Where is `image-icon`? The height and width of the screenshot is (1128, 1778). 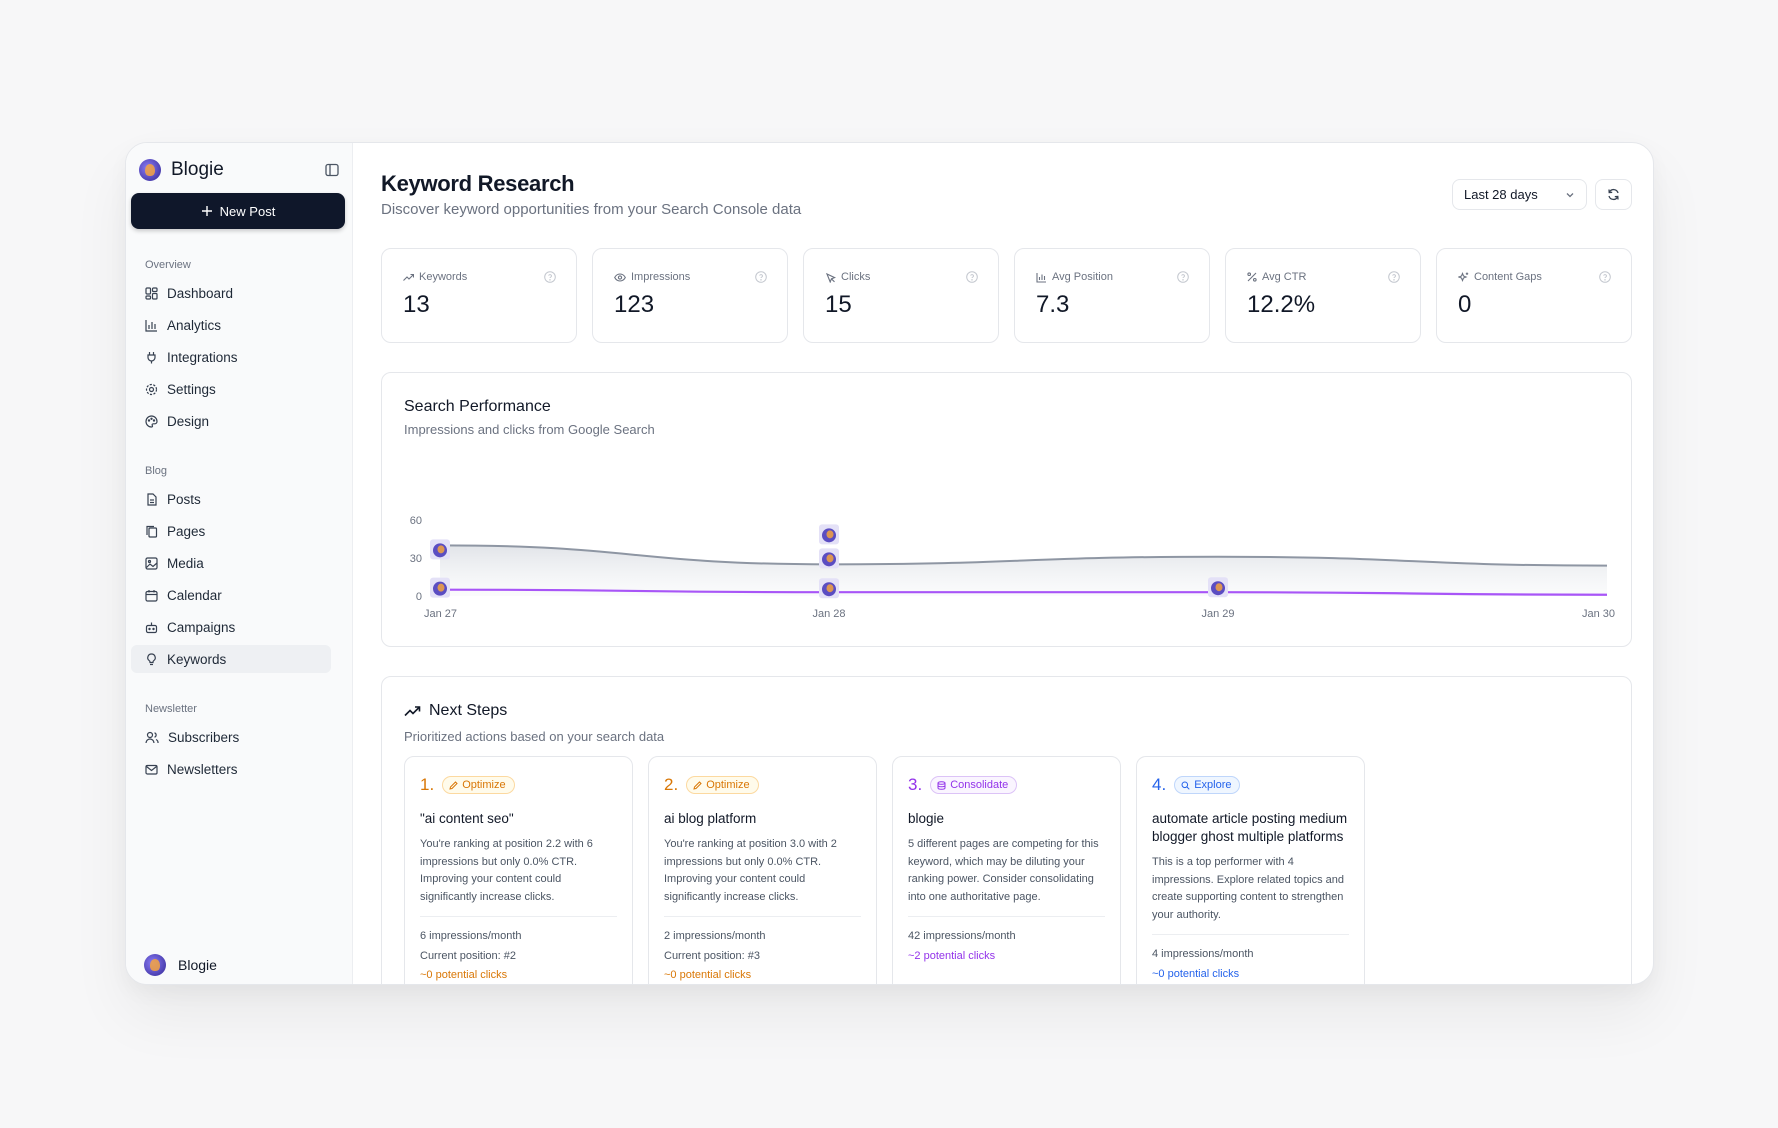 image-icon is located at coordinates (151, 563).